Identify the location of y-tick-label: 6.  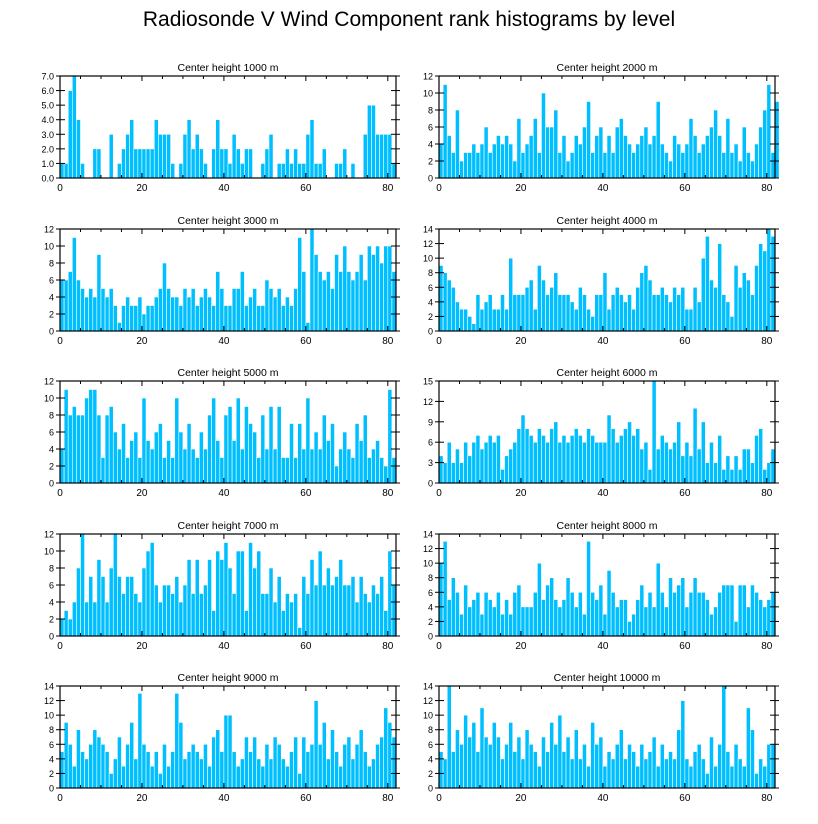
(430, 745).